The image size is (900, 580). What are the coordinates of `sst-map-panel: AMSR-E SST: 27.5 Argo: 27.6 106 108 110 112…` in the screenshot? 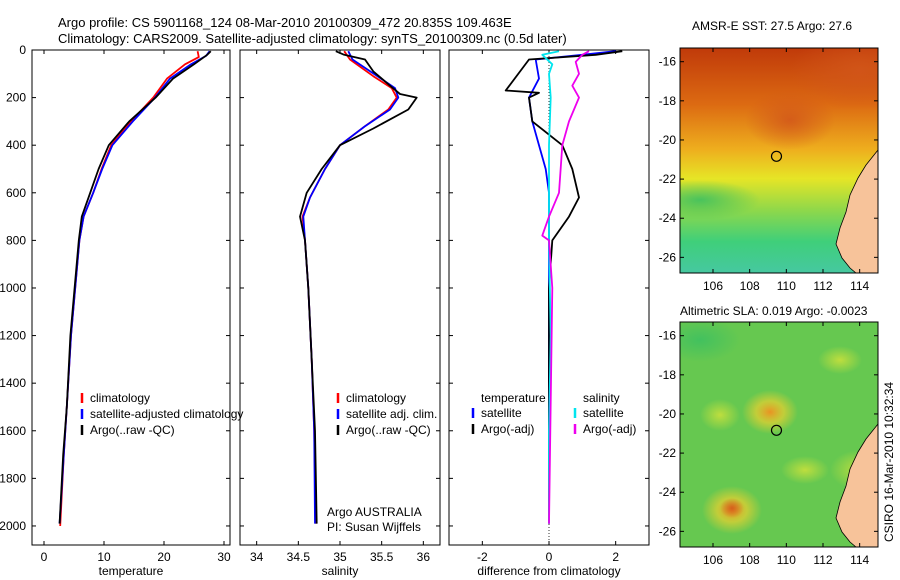 It's located at (769, 156).